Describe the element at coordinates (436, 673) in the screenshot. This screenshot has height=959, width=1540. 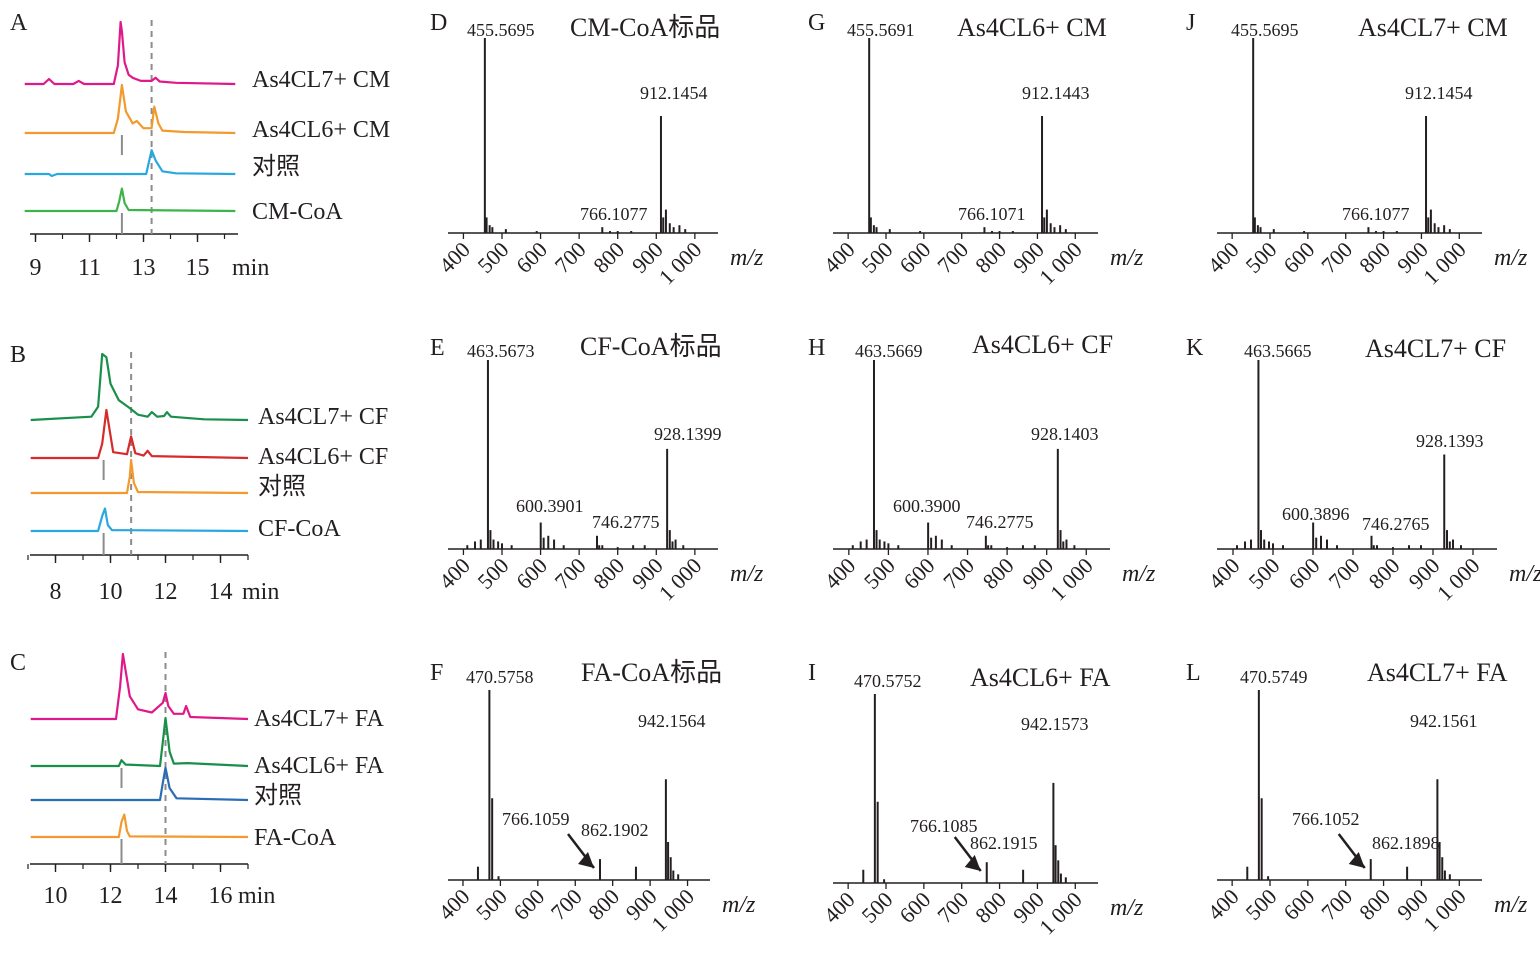
I see `panel-letter: F` at that location.